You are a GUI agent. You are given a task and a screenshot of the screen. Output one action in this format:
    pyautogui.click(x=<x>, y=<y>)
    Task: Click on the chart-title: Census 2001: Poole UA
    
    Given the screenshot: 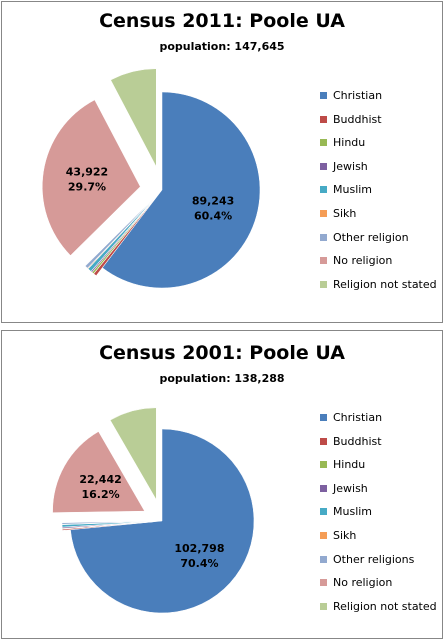 What is the action you would take?
    pyautogui.click(x=222, y=353)
    